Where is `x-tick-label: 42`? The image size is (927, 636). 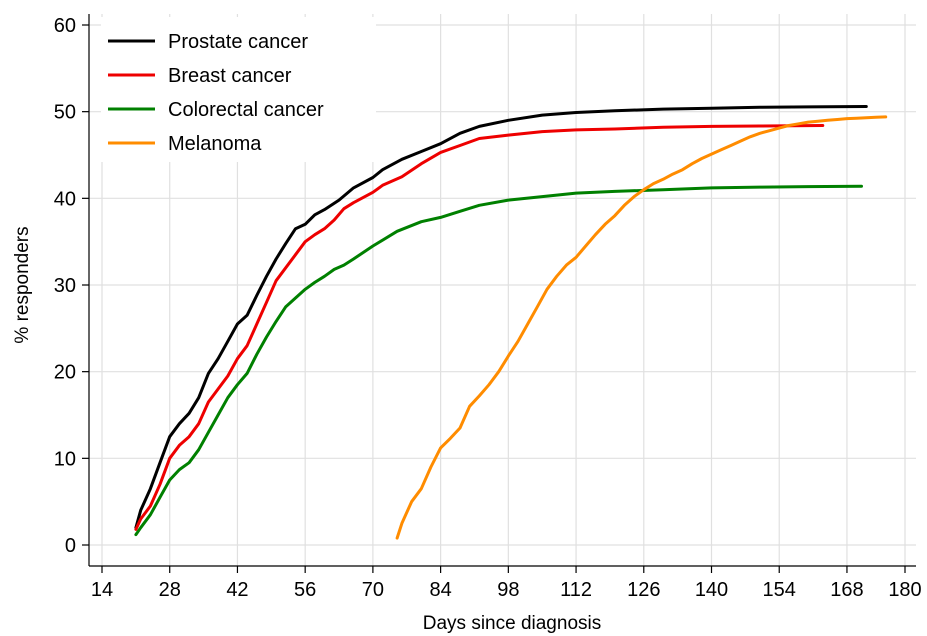 x-tick-label: 42 is located at coordinates (237, 590).